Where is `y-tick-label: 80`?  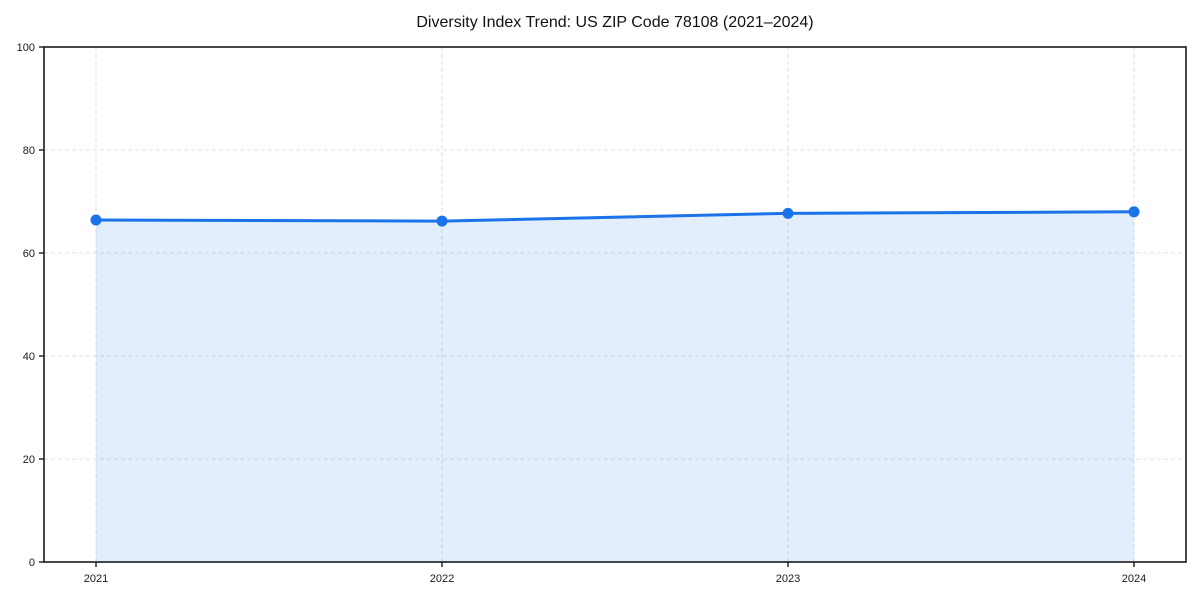
y-tick-label: 80 is located at coordinates (29, 151).